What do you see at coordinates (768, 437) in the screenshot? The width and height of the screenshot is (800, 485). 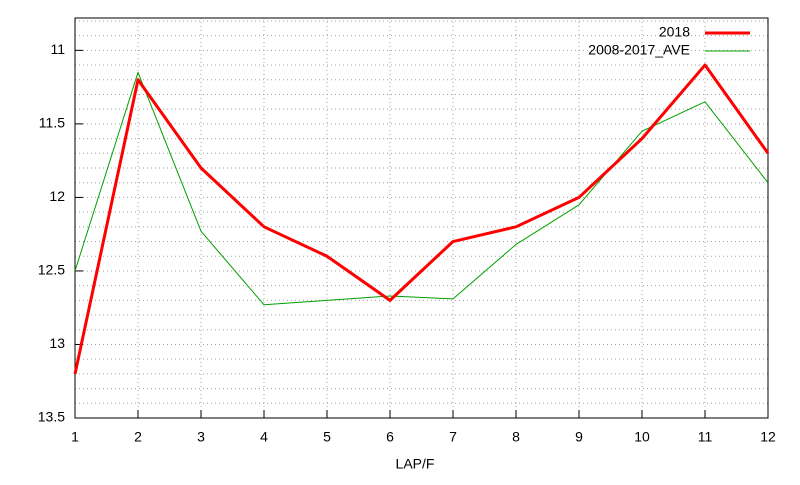 I see `x-tick-label: 12` at bounding box center [768, 437].